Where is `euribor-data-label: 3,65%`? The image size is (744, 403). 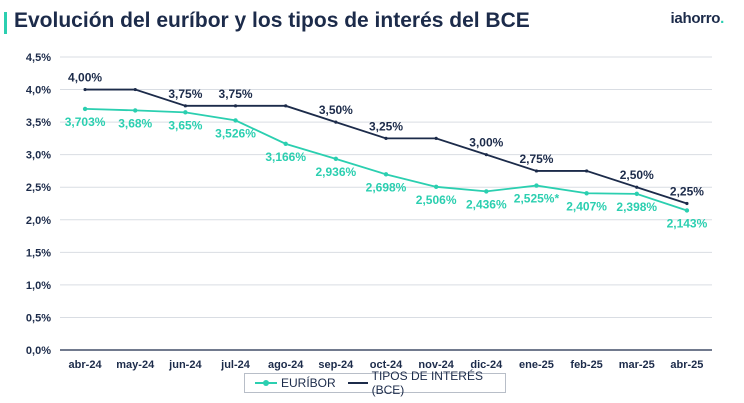
euribor-data-label: 3,65% is located at coordinates (185, 125).